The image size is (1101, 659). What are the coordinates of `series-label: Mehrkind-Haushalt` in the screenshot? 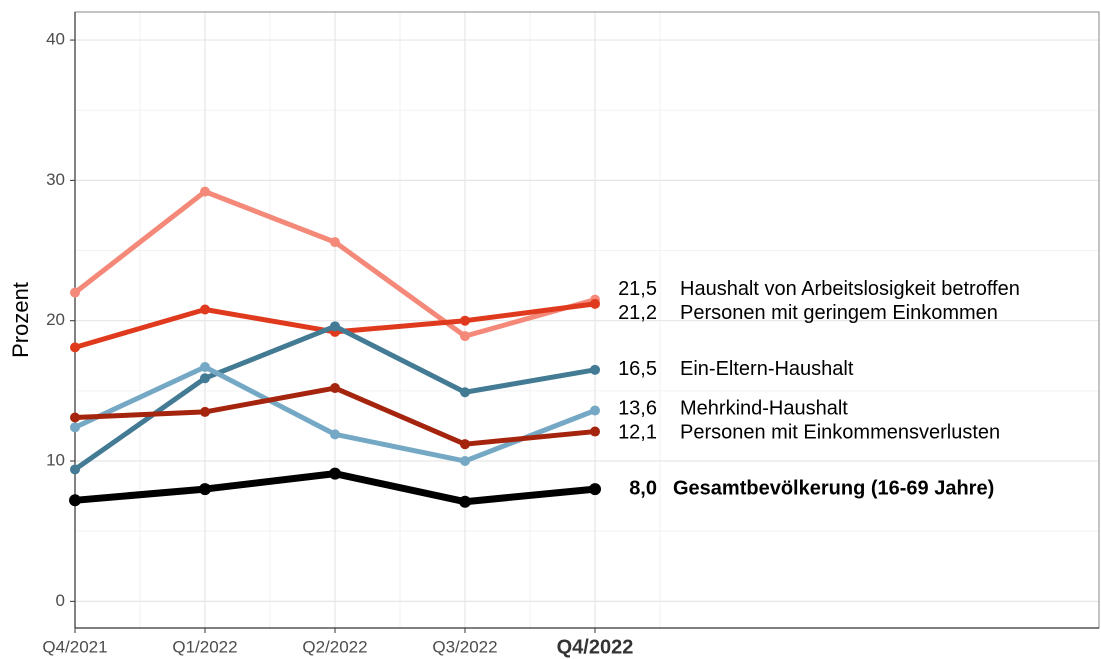 It's located at (764, 408).